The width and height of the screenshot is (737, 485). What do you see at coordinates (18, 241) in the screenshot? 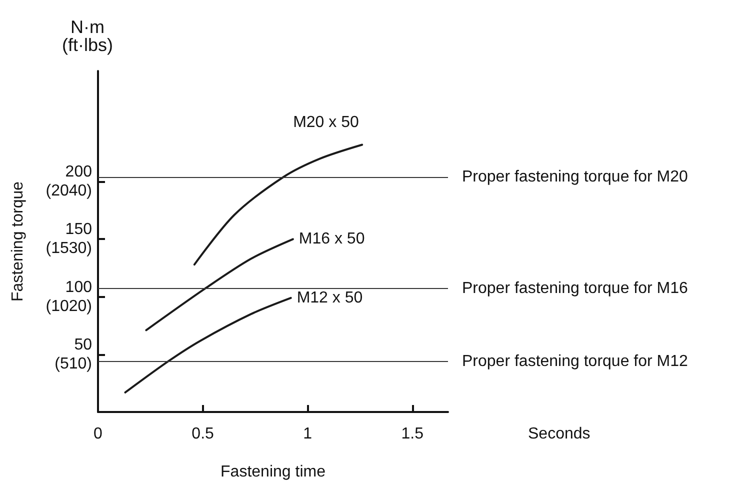
I see `y2-axis-title: Fastening torque` at bounding box center [18, 241].